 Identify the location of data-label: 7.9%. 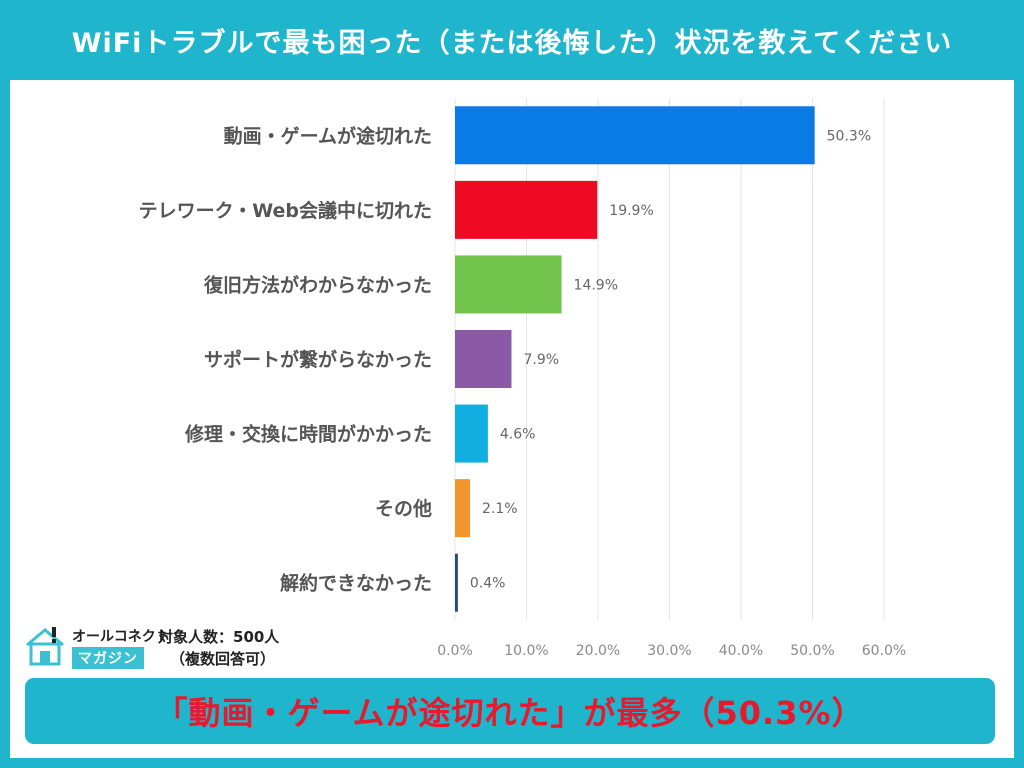
(541, 360).